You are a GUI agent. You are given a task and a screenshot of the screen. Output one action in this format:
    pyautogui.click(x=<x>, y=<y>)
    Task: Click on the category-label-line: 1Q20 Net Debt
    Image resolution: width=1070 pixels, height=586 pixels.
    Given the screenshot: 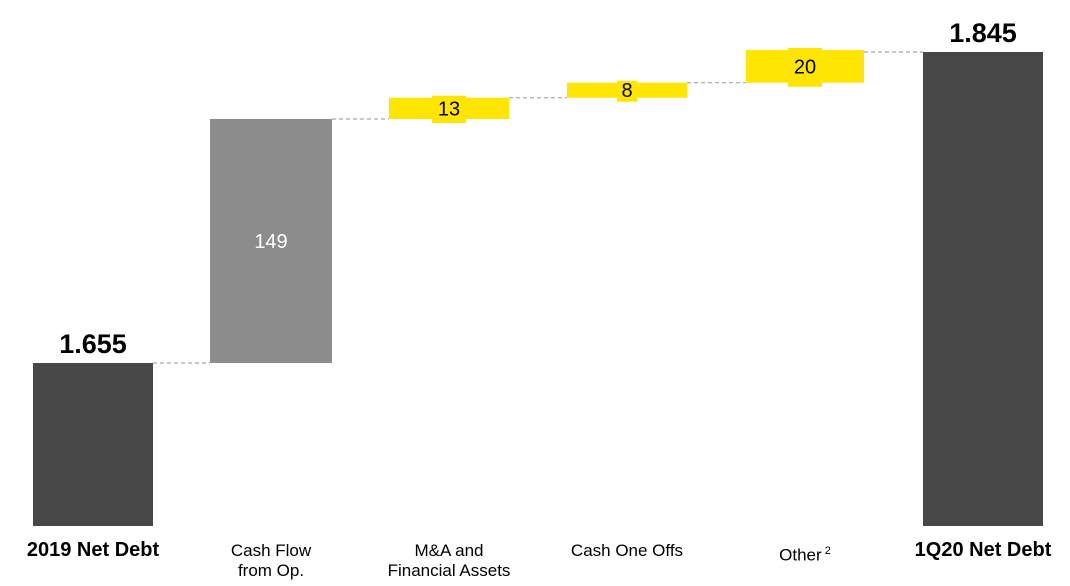 What is the action you would take?
    pyautogui.click(x=983, y=550)
    